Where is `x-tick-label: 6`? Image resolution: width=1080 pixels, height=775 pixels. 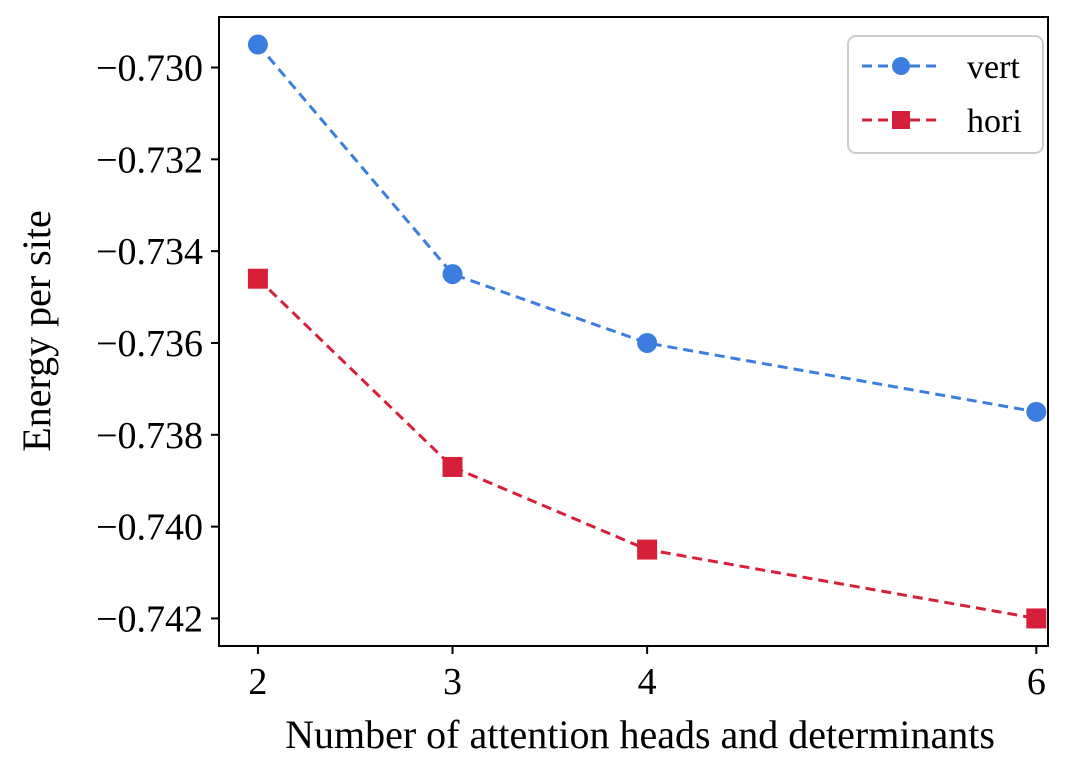 x-tick-label: 6 is located at coordinates (1036, 682).